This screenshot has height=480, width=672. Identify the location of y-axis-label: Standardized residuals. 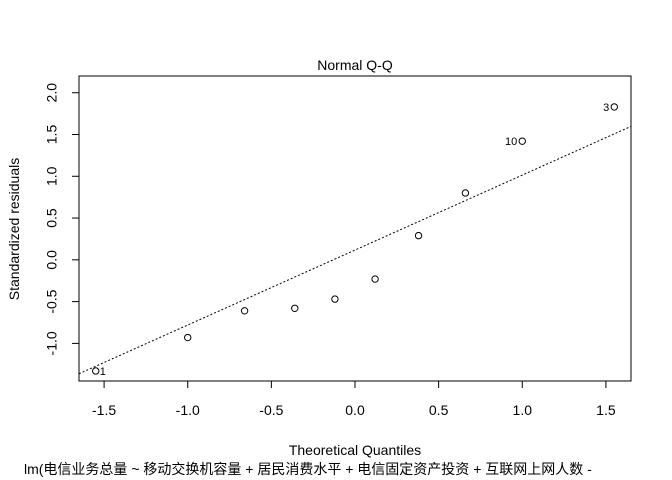
(14, 229).